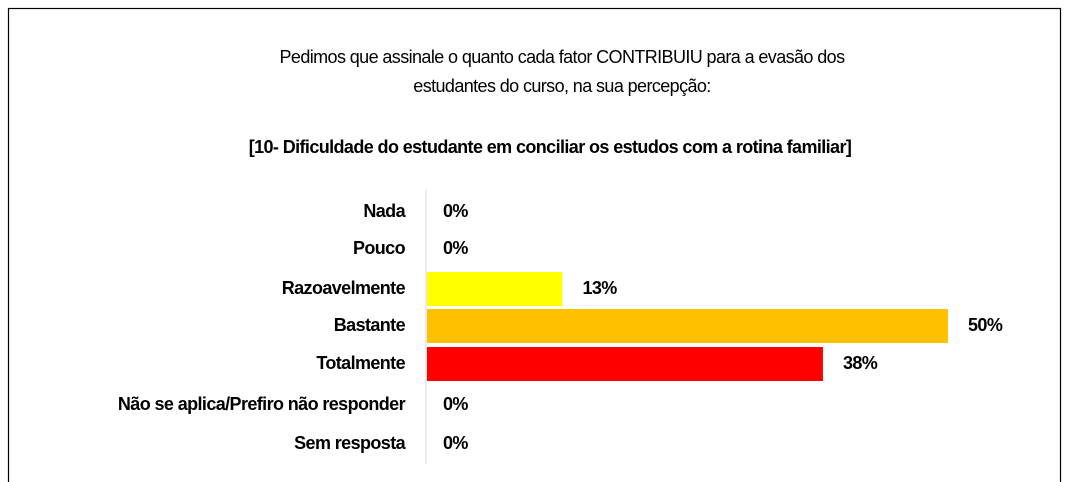 Image resolution: width=1069 pixels, height=482 pixels. Describe the element at coordinates (599, 288) in the screenshot. I see `value-label: 13%` at that location.